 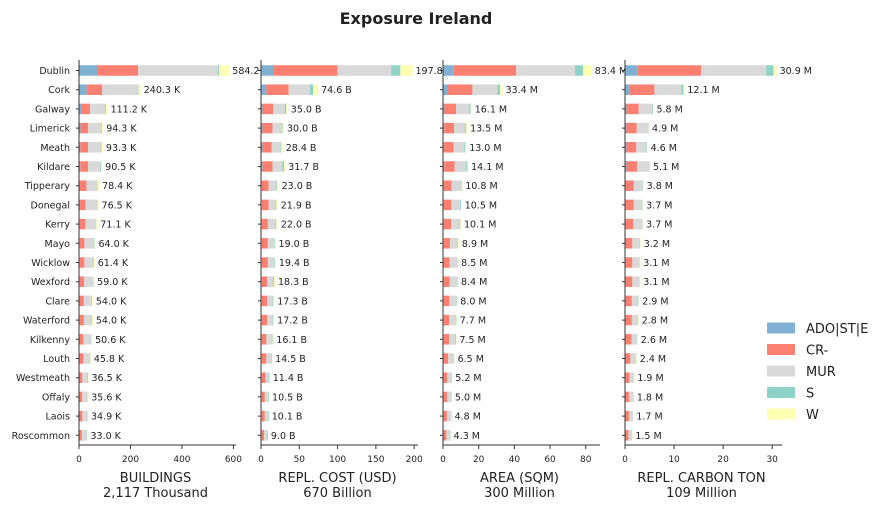 I want to click on category-label: Louth, so click(x=56, y=359).